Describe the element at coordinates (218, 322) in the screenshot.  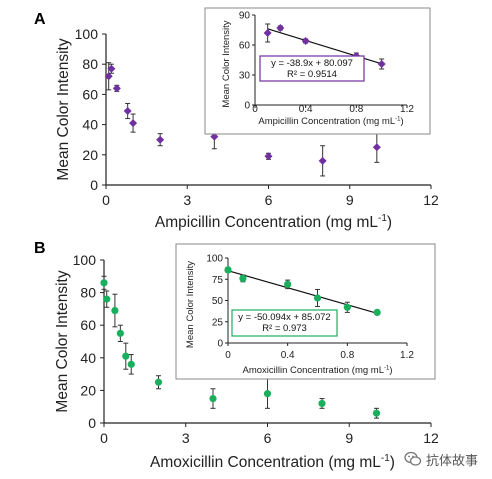
I see `inset-y-tick-label: 25` at that location.